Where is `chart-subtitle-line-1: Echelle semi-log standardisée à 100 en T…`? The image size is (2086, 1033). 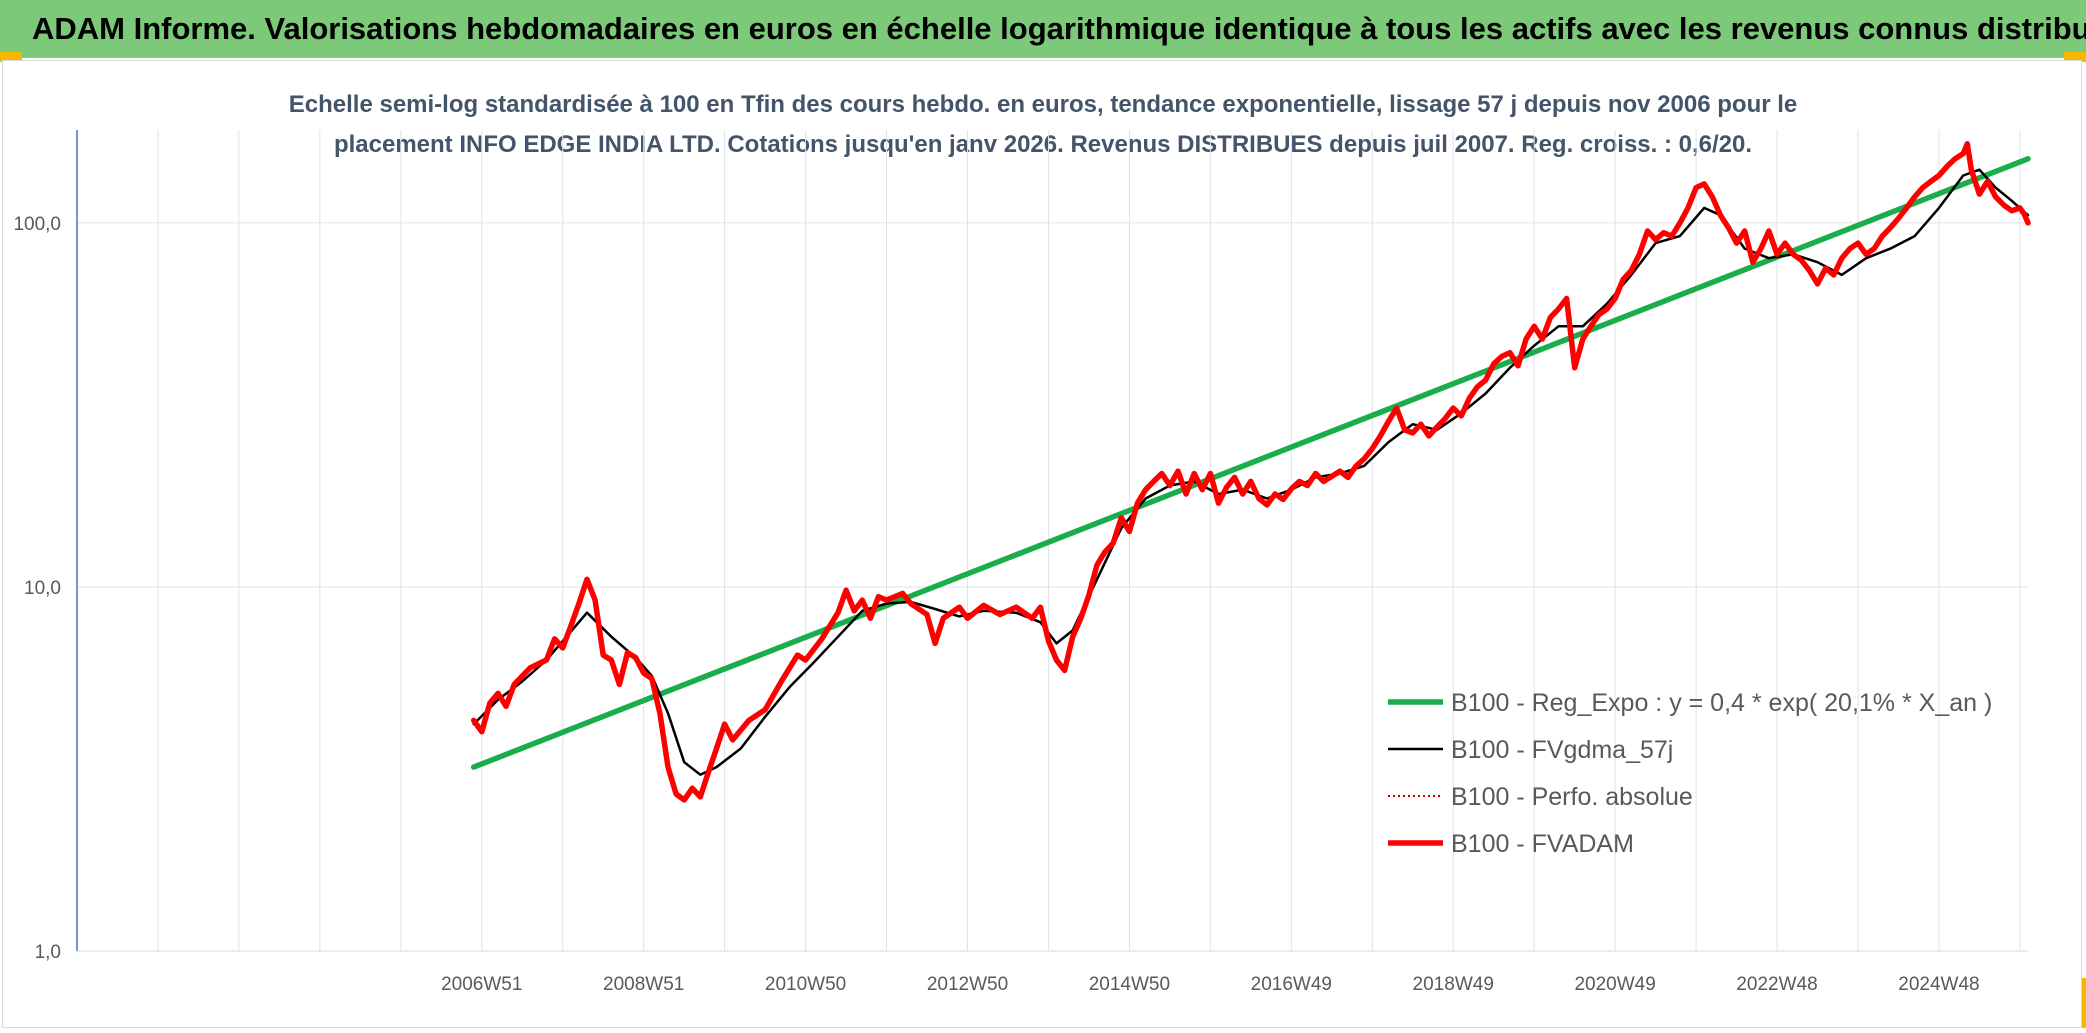 chart-subtitle-line-1: Echelle semi-log standardisée à 100 en T… is located at coordinates (1043, 104).